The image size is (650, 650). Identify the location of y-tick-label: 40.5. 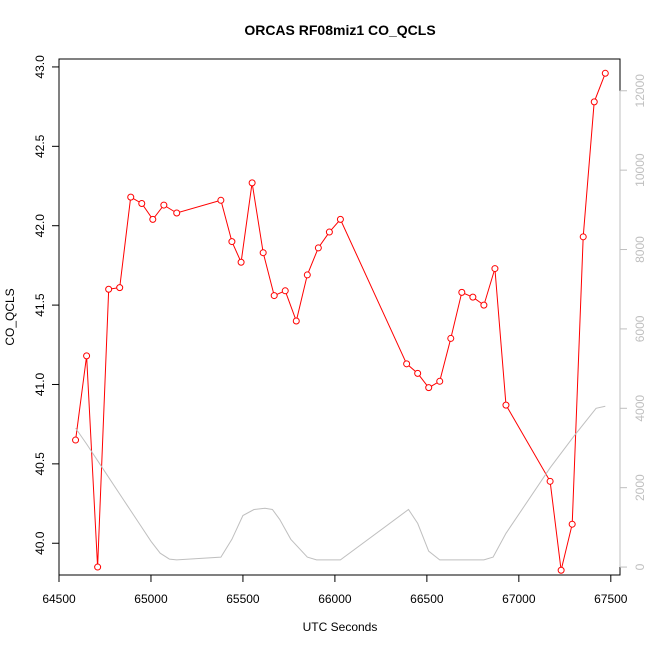
(40, 464).